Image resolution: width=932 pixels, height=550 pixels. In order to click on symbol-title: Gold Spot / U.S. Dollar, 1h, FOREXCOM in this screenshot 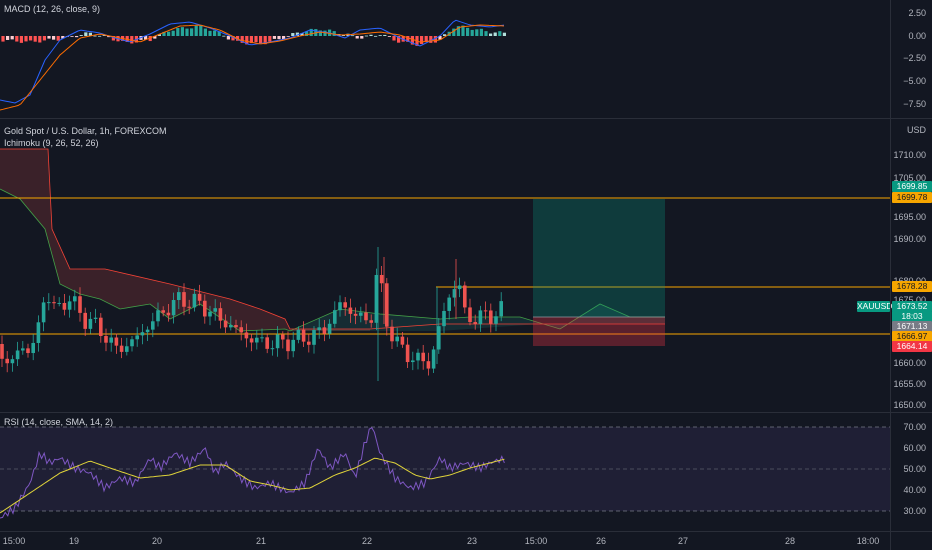, I will do `click(85, 131)`.